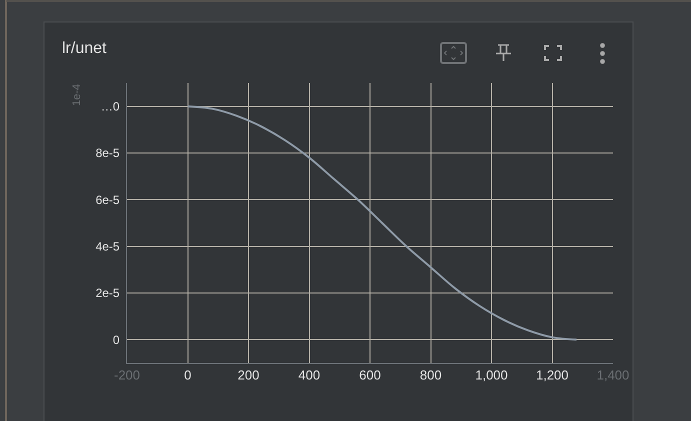 The image size is (691, 421). Describe the element at coordinates (431, 375) in the screenshot. I see `x-tick-label: 800` at that location.